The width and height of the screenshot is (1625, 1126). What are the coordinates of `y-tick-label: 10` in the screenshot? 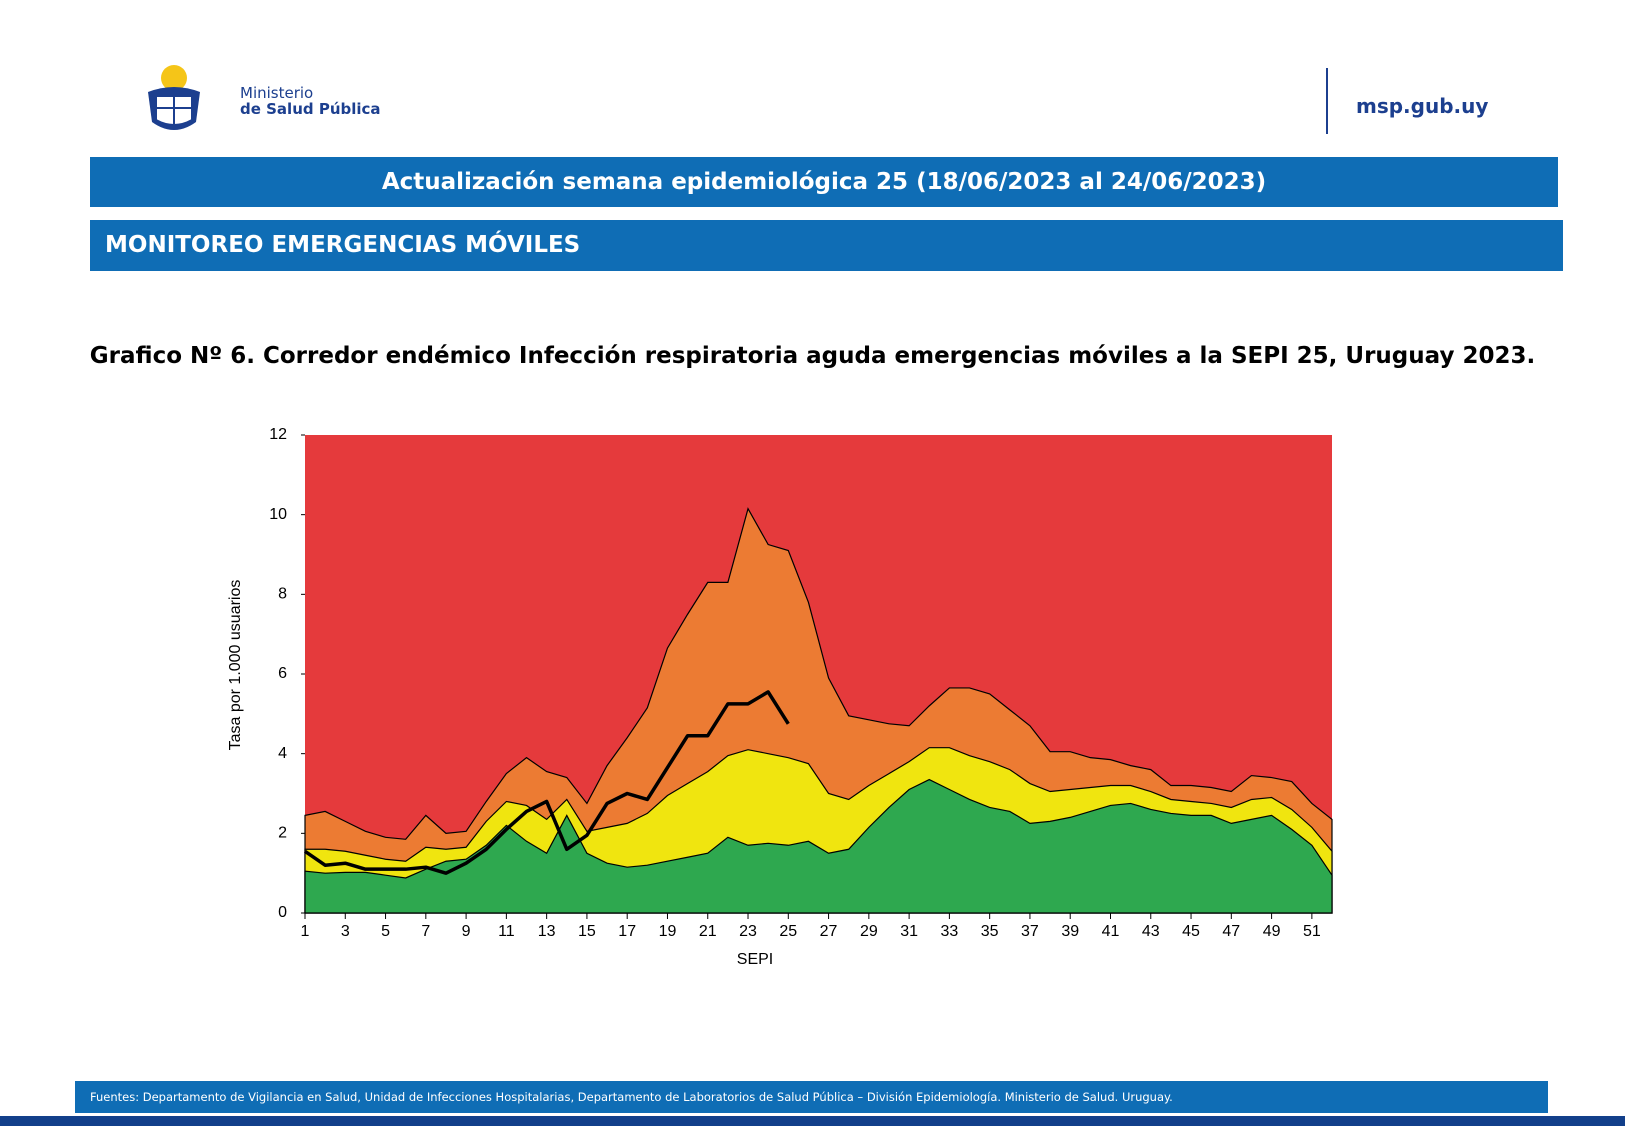 It's located at (278, 514).